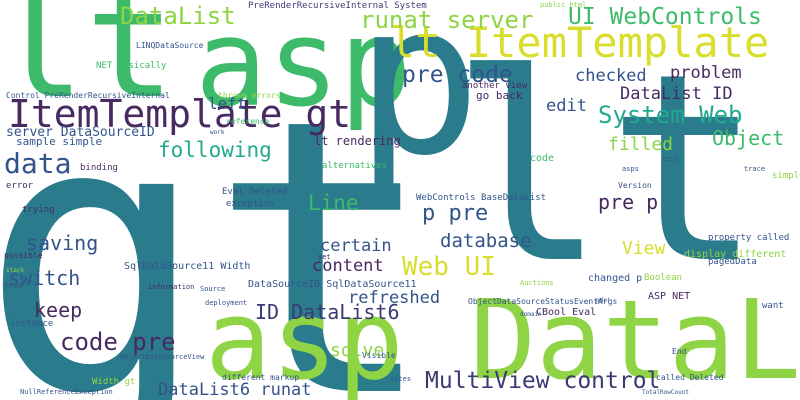 Image resolution: width=800 pixels, height=400 pixels. Describe the element at coordinates (670, 115) in the screenshot. I see `word: System Web` at that location.